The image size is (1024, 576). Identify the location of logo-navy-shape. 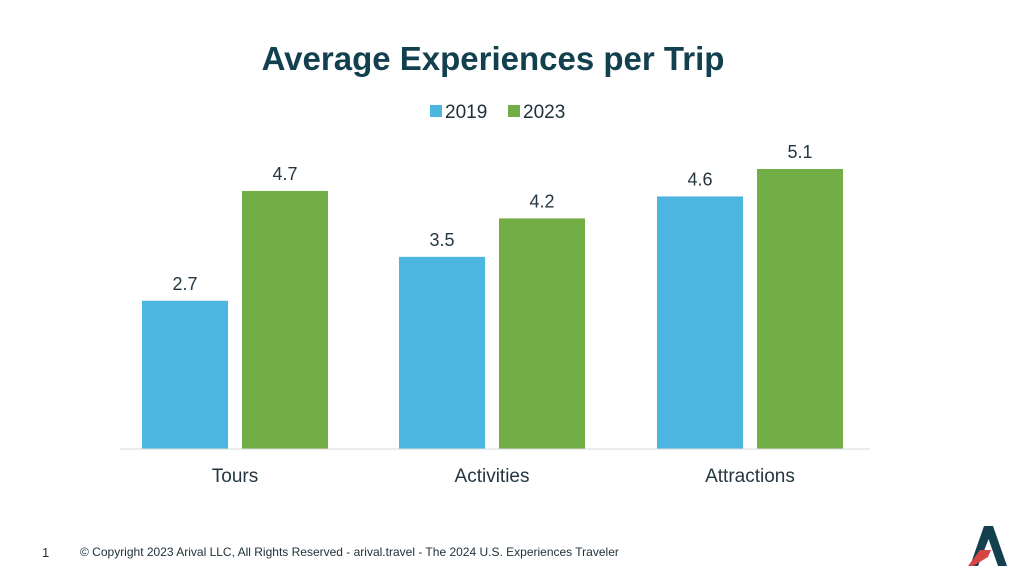
(995, 546).